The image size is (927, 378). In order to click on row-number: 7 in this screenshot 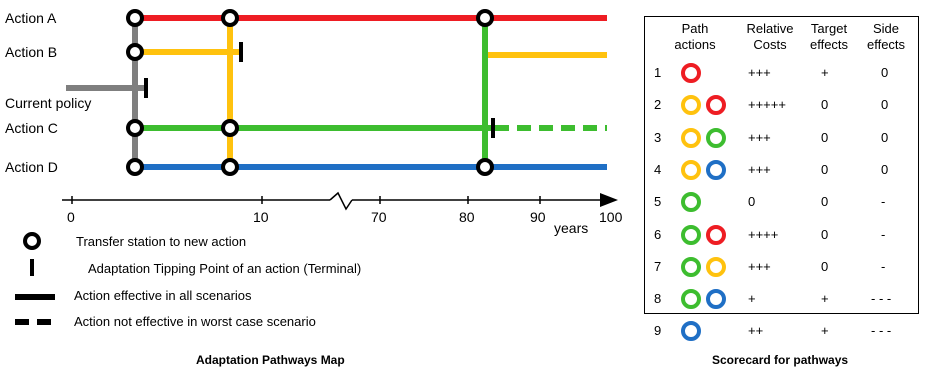, I will do `click(658, 266)`.